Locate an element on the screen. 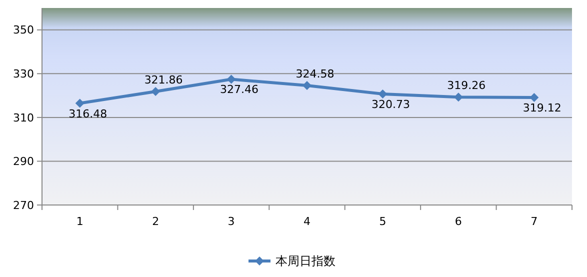  data-label: 321.86 is located at coordinates (163, 79).